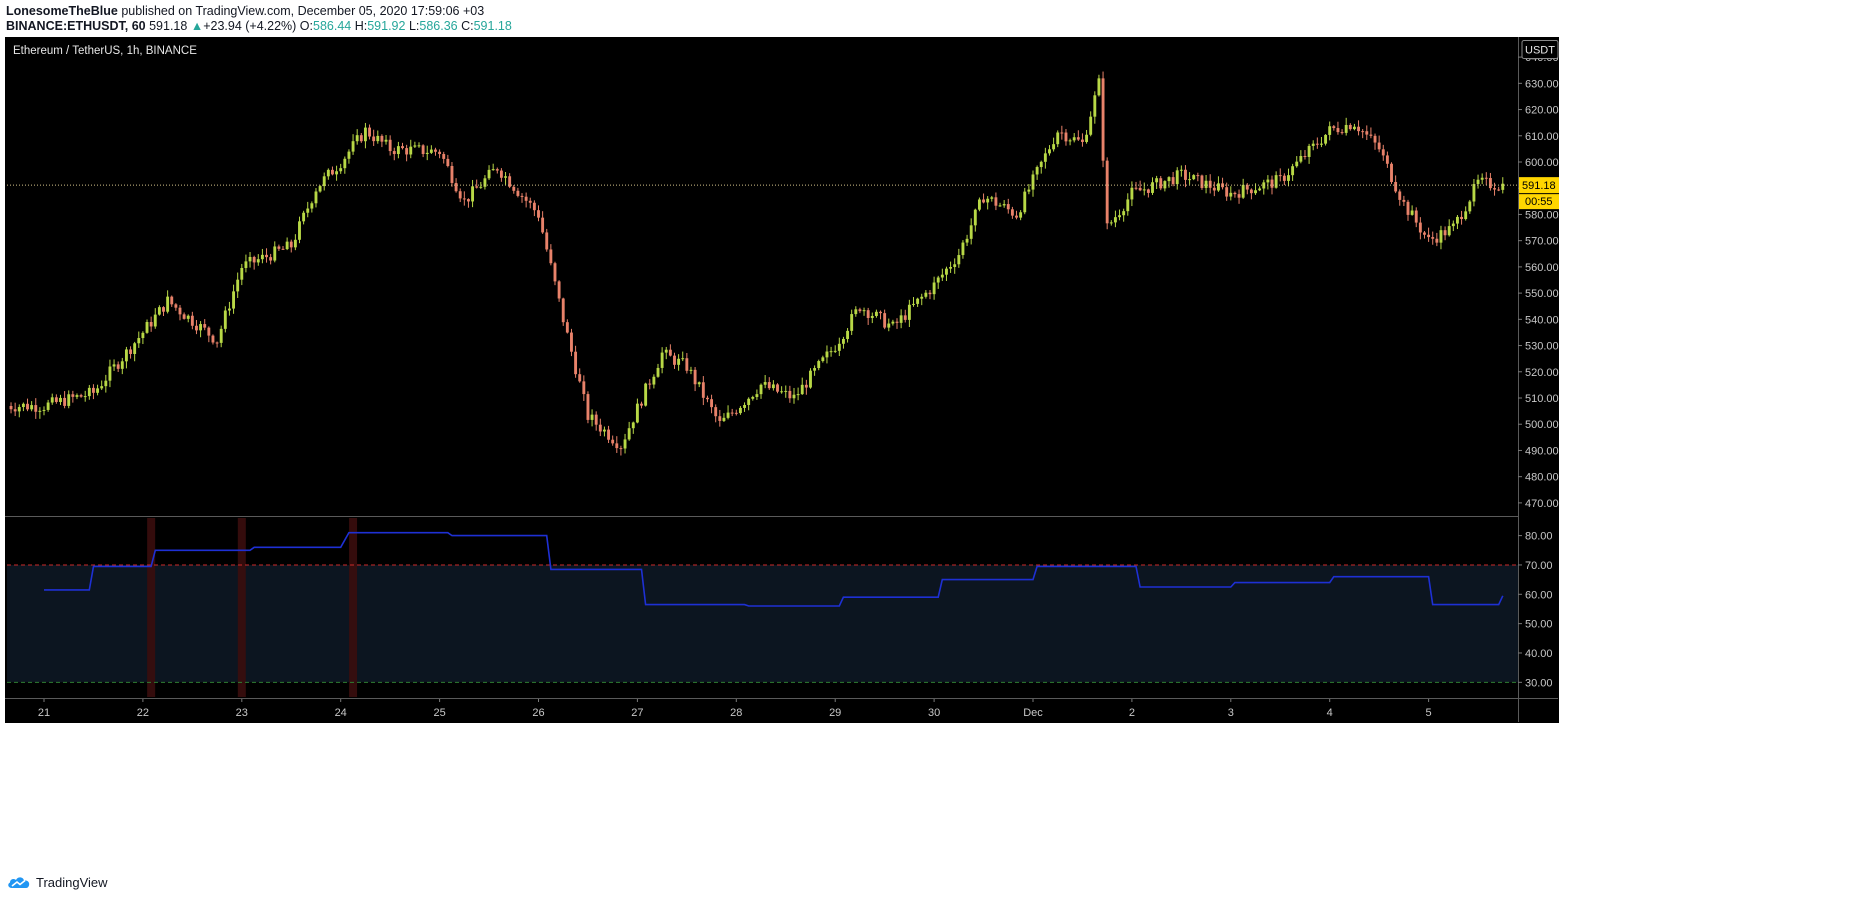 This screenshot has height=898, width=1866. What do you see at coordinates (439, 713) in the screenshot?
I see `time-label: 25` at bounding box center [439, 713].